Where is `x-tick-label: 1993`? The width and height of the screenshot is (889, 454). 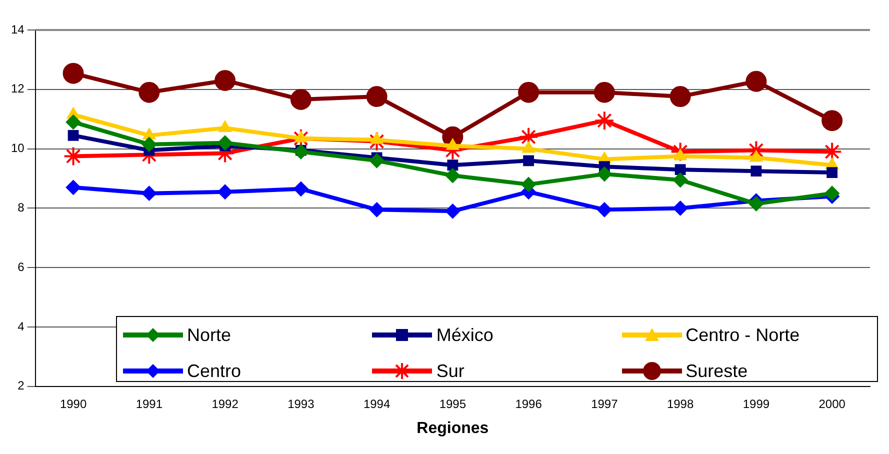 x-tick-label: 1993 is located at coordinates (301, 403).